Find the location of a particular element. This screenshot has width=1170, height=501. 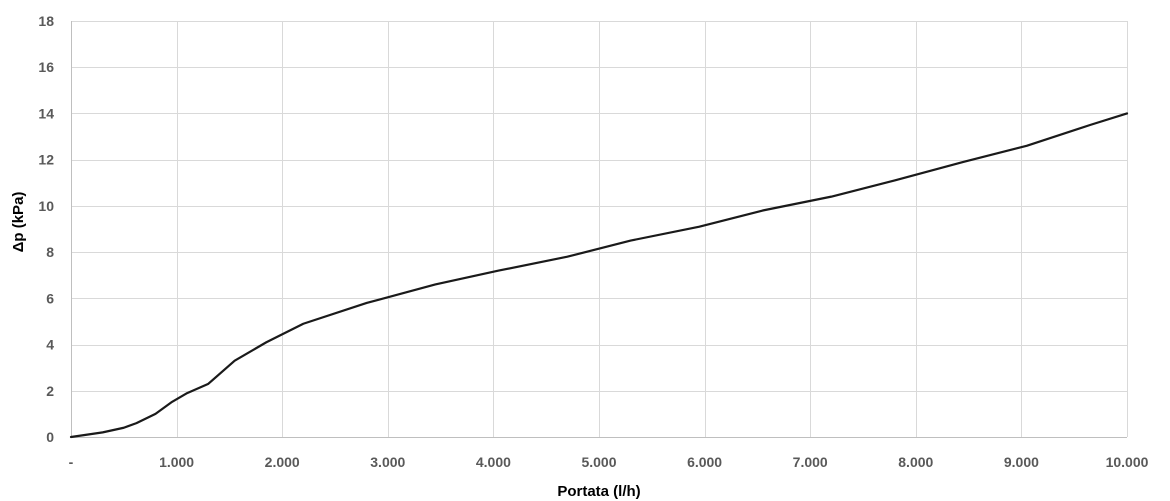

y-tick-label: 16 is located at coordinates (46, 67).